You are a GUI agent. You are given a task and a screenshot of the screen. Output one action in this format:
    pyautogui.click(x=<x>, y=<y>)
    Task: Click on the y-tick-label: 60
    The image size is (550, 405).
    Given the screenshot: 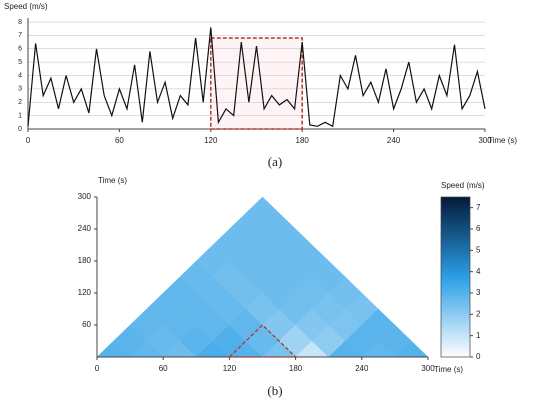 What is the action you would take?
    pyautogui.click(x=86, y=324)
    